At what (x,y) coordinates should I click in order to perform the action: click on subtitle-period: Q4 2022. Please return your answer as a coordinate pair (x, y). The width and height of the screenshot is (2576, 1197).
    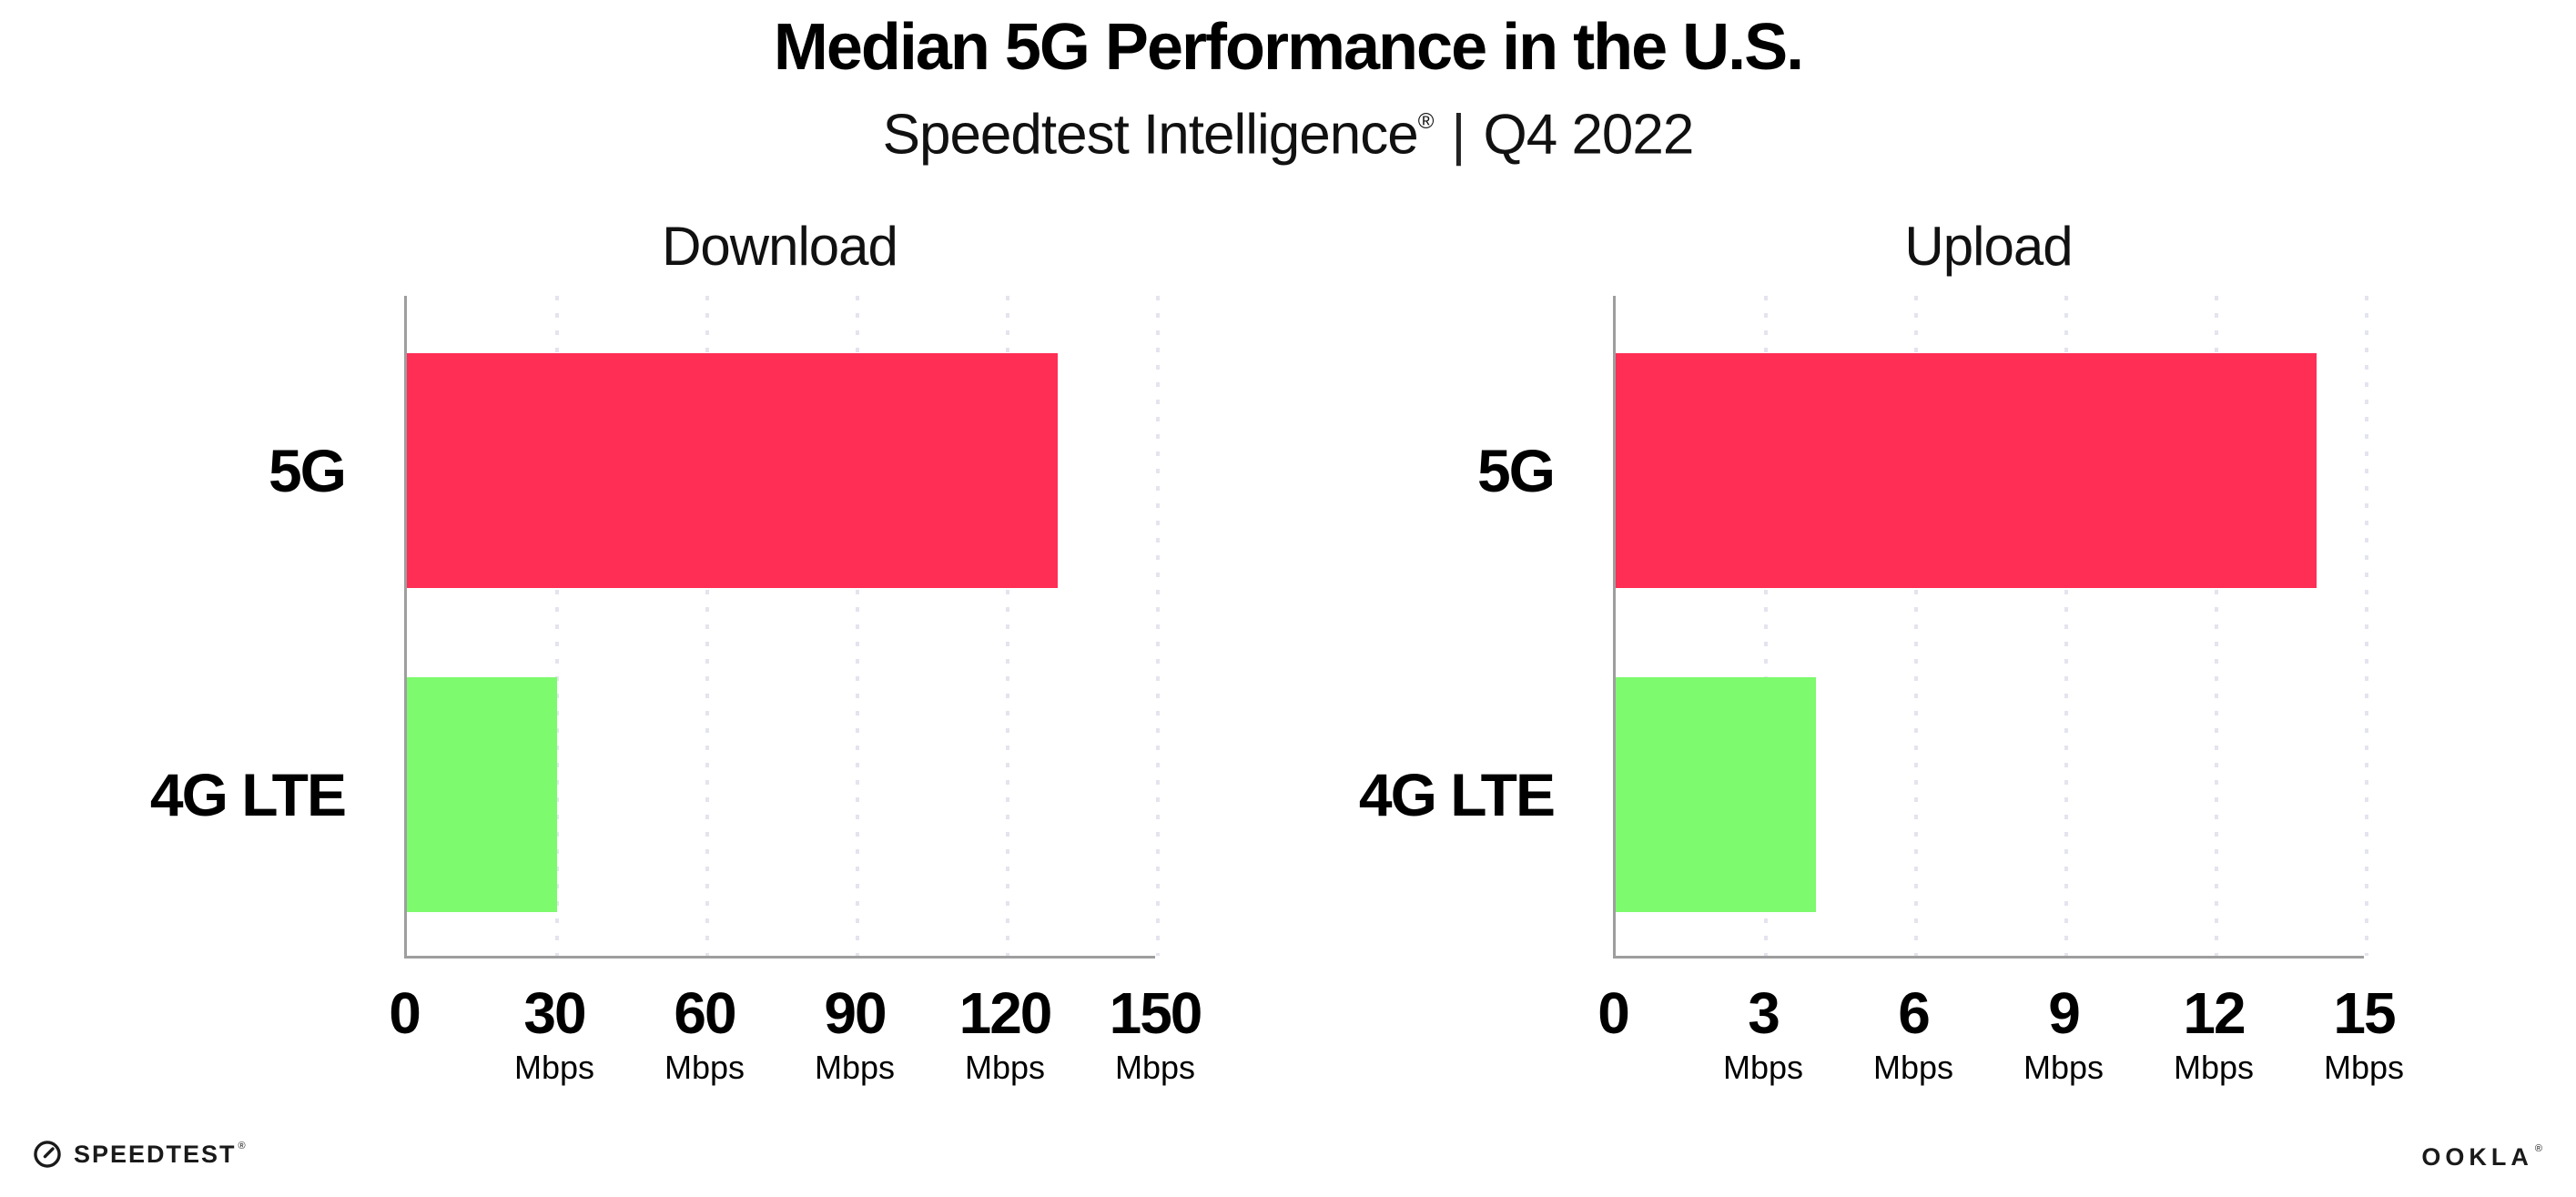
    Looking at the image, I should click on (1589, 135).